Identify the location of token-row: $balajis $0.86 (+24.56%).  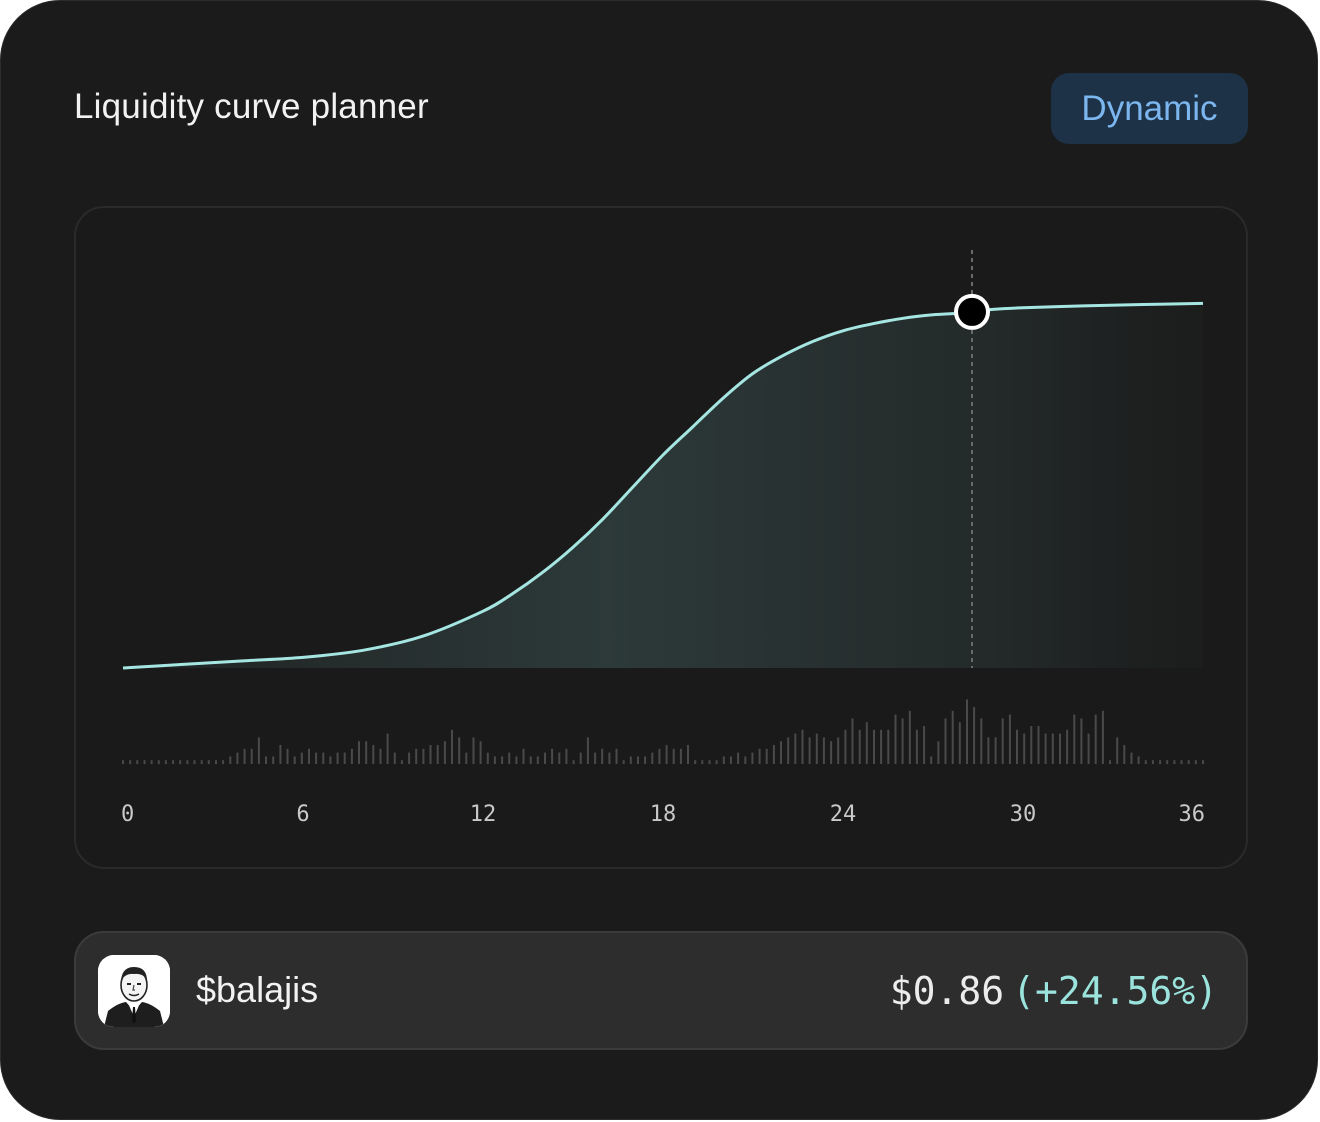
(661, 990).